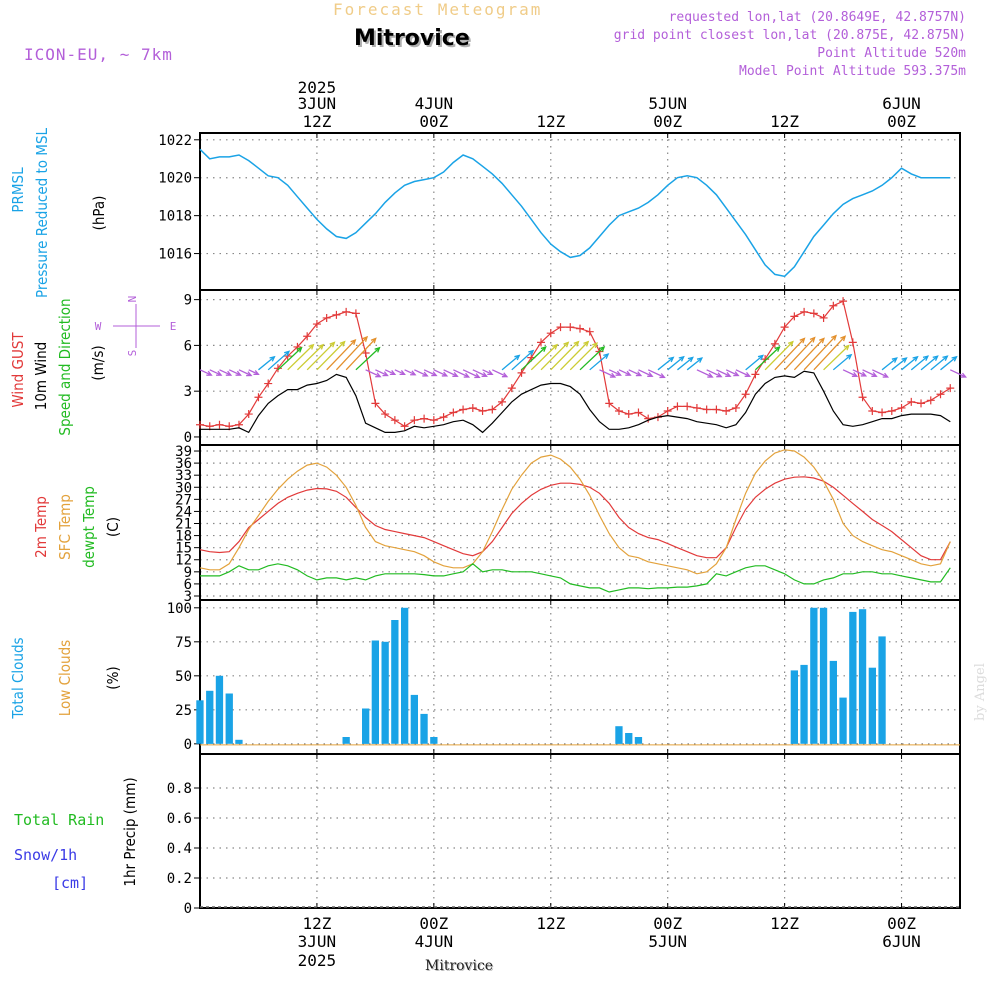  Describe the element at coordinates (188, 573) in the screenshot. I see `y-tick-label: 9` at that location.